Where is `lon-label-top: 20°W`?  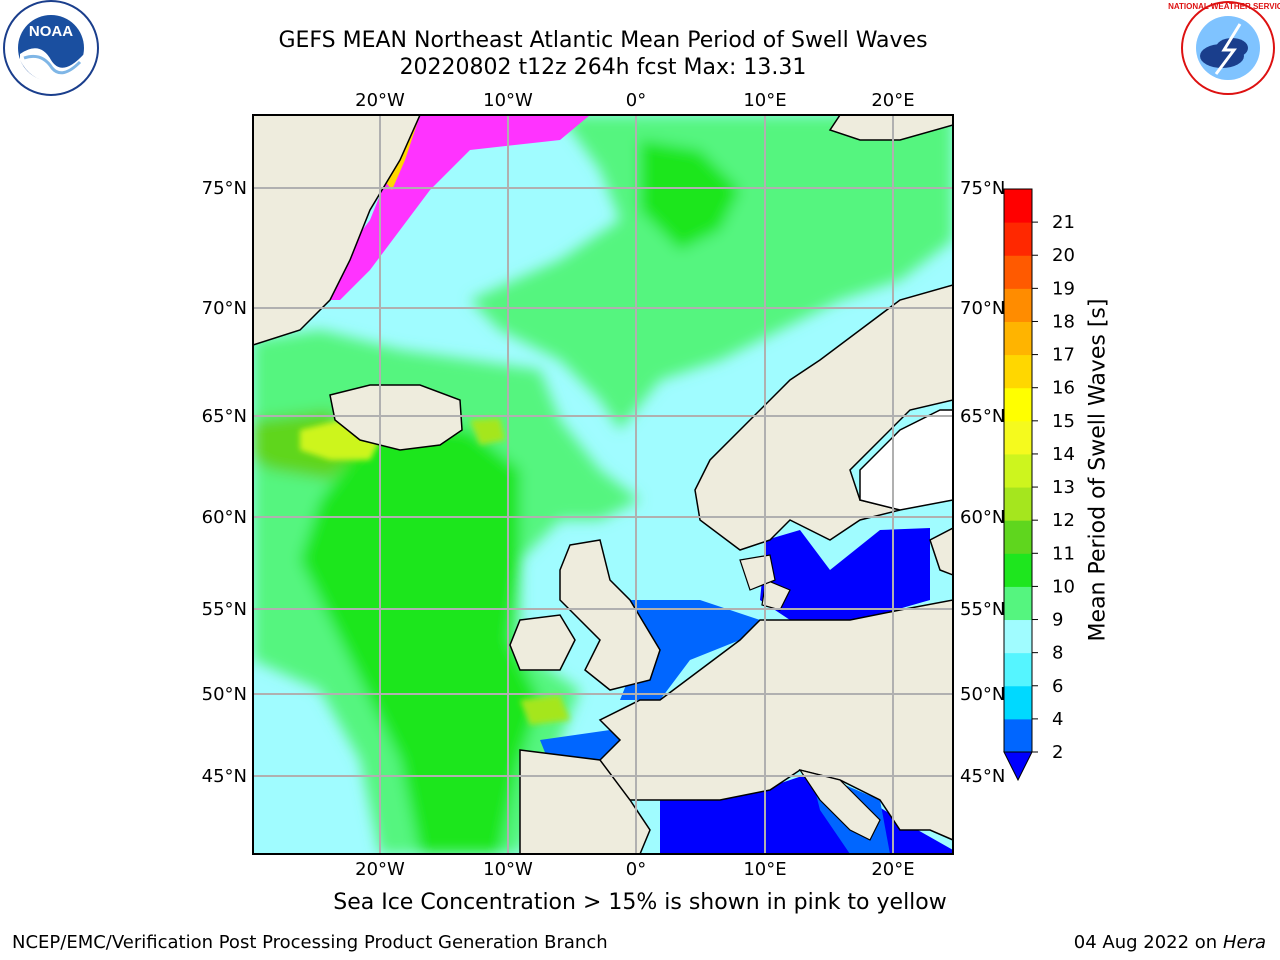 lon-label-top: 20°W is located at coordinates (380, 100).